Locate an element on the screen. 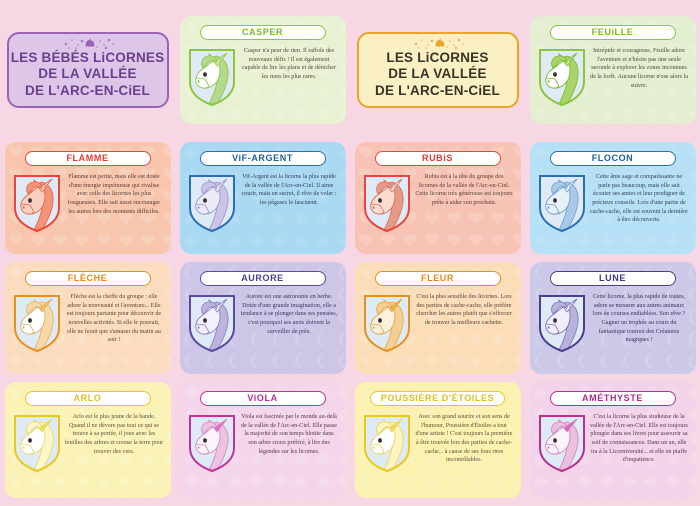  card-title: CASPER is located at coordinates (262, 32).